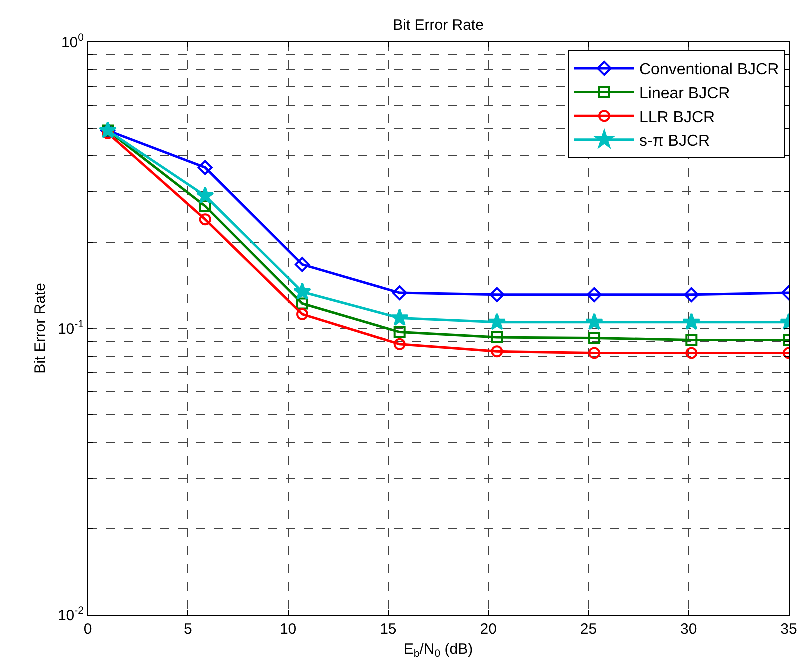  What do you see at coordinates (674, 141) in the screenshot?
I see `legend-label: s-π BJCR` at bounding box center [674, 141].